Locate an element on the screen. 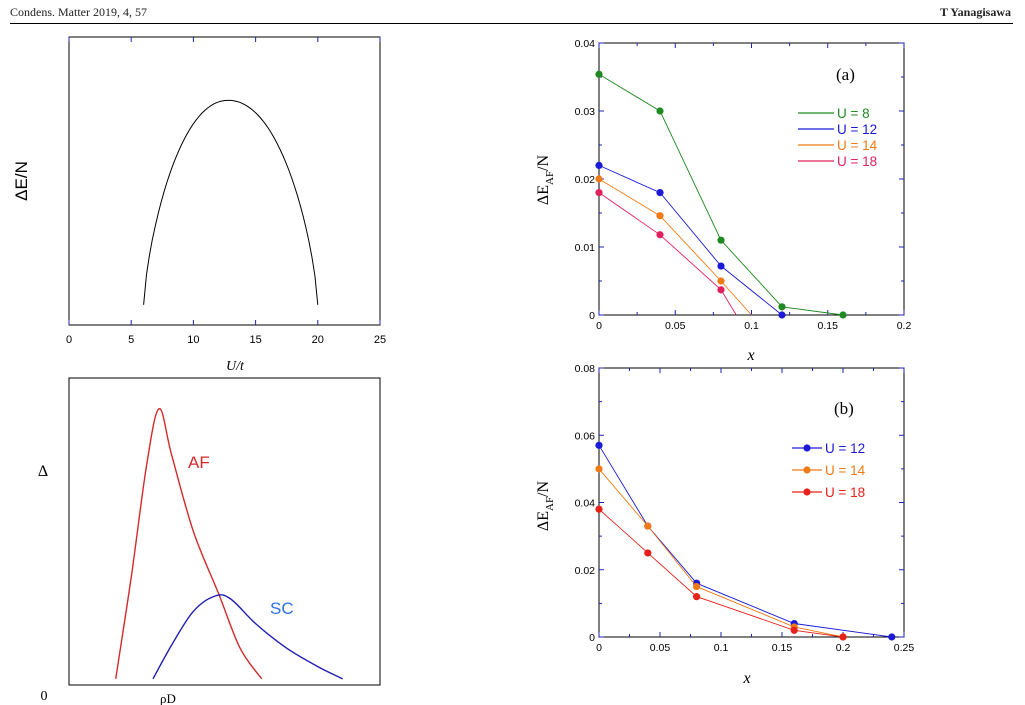  journal-citation: Condens. Matter 2019, 4, 57 is located at coordinates (78, 12).